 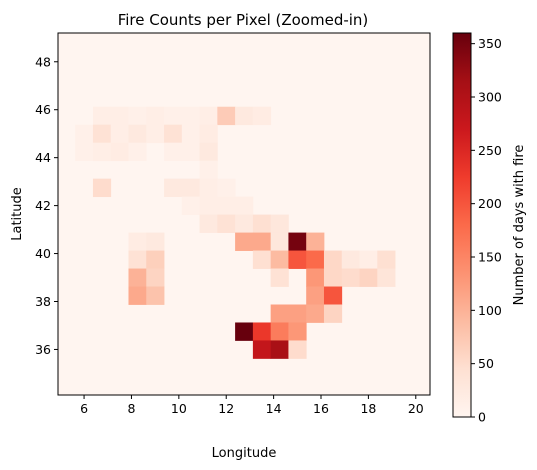 What do you see at coordinates (519, 225) in the screenshot?
I see `colorbar-label: Number of days with fire` at bounding box center [519, 225].